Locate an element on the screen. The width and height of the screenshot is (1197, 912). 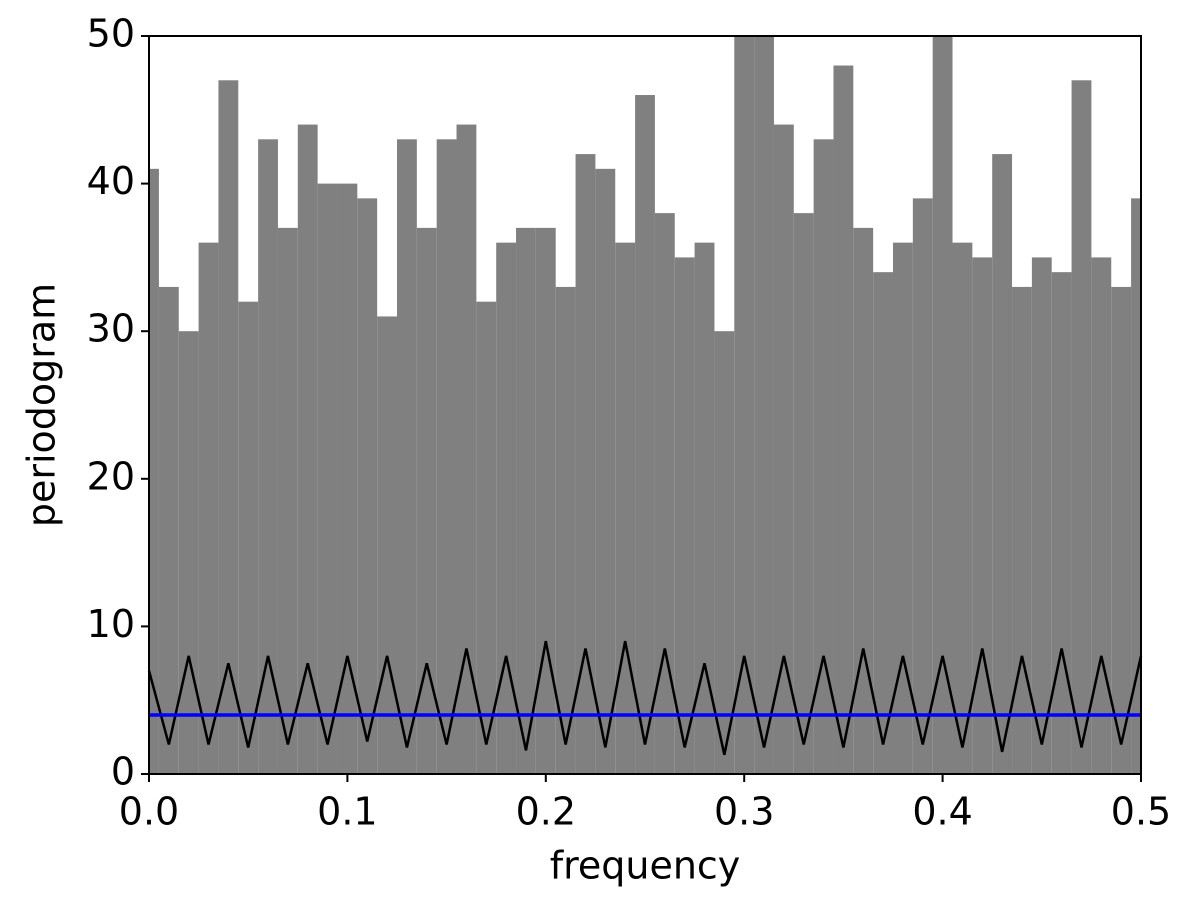
x-tick-label: 0.4 is located at coordinates (942, 812).